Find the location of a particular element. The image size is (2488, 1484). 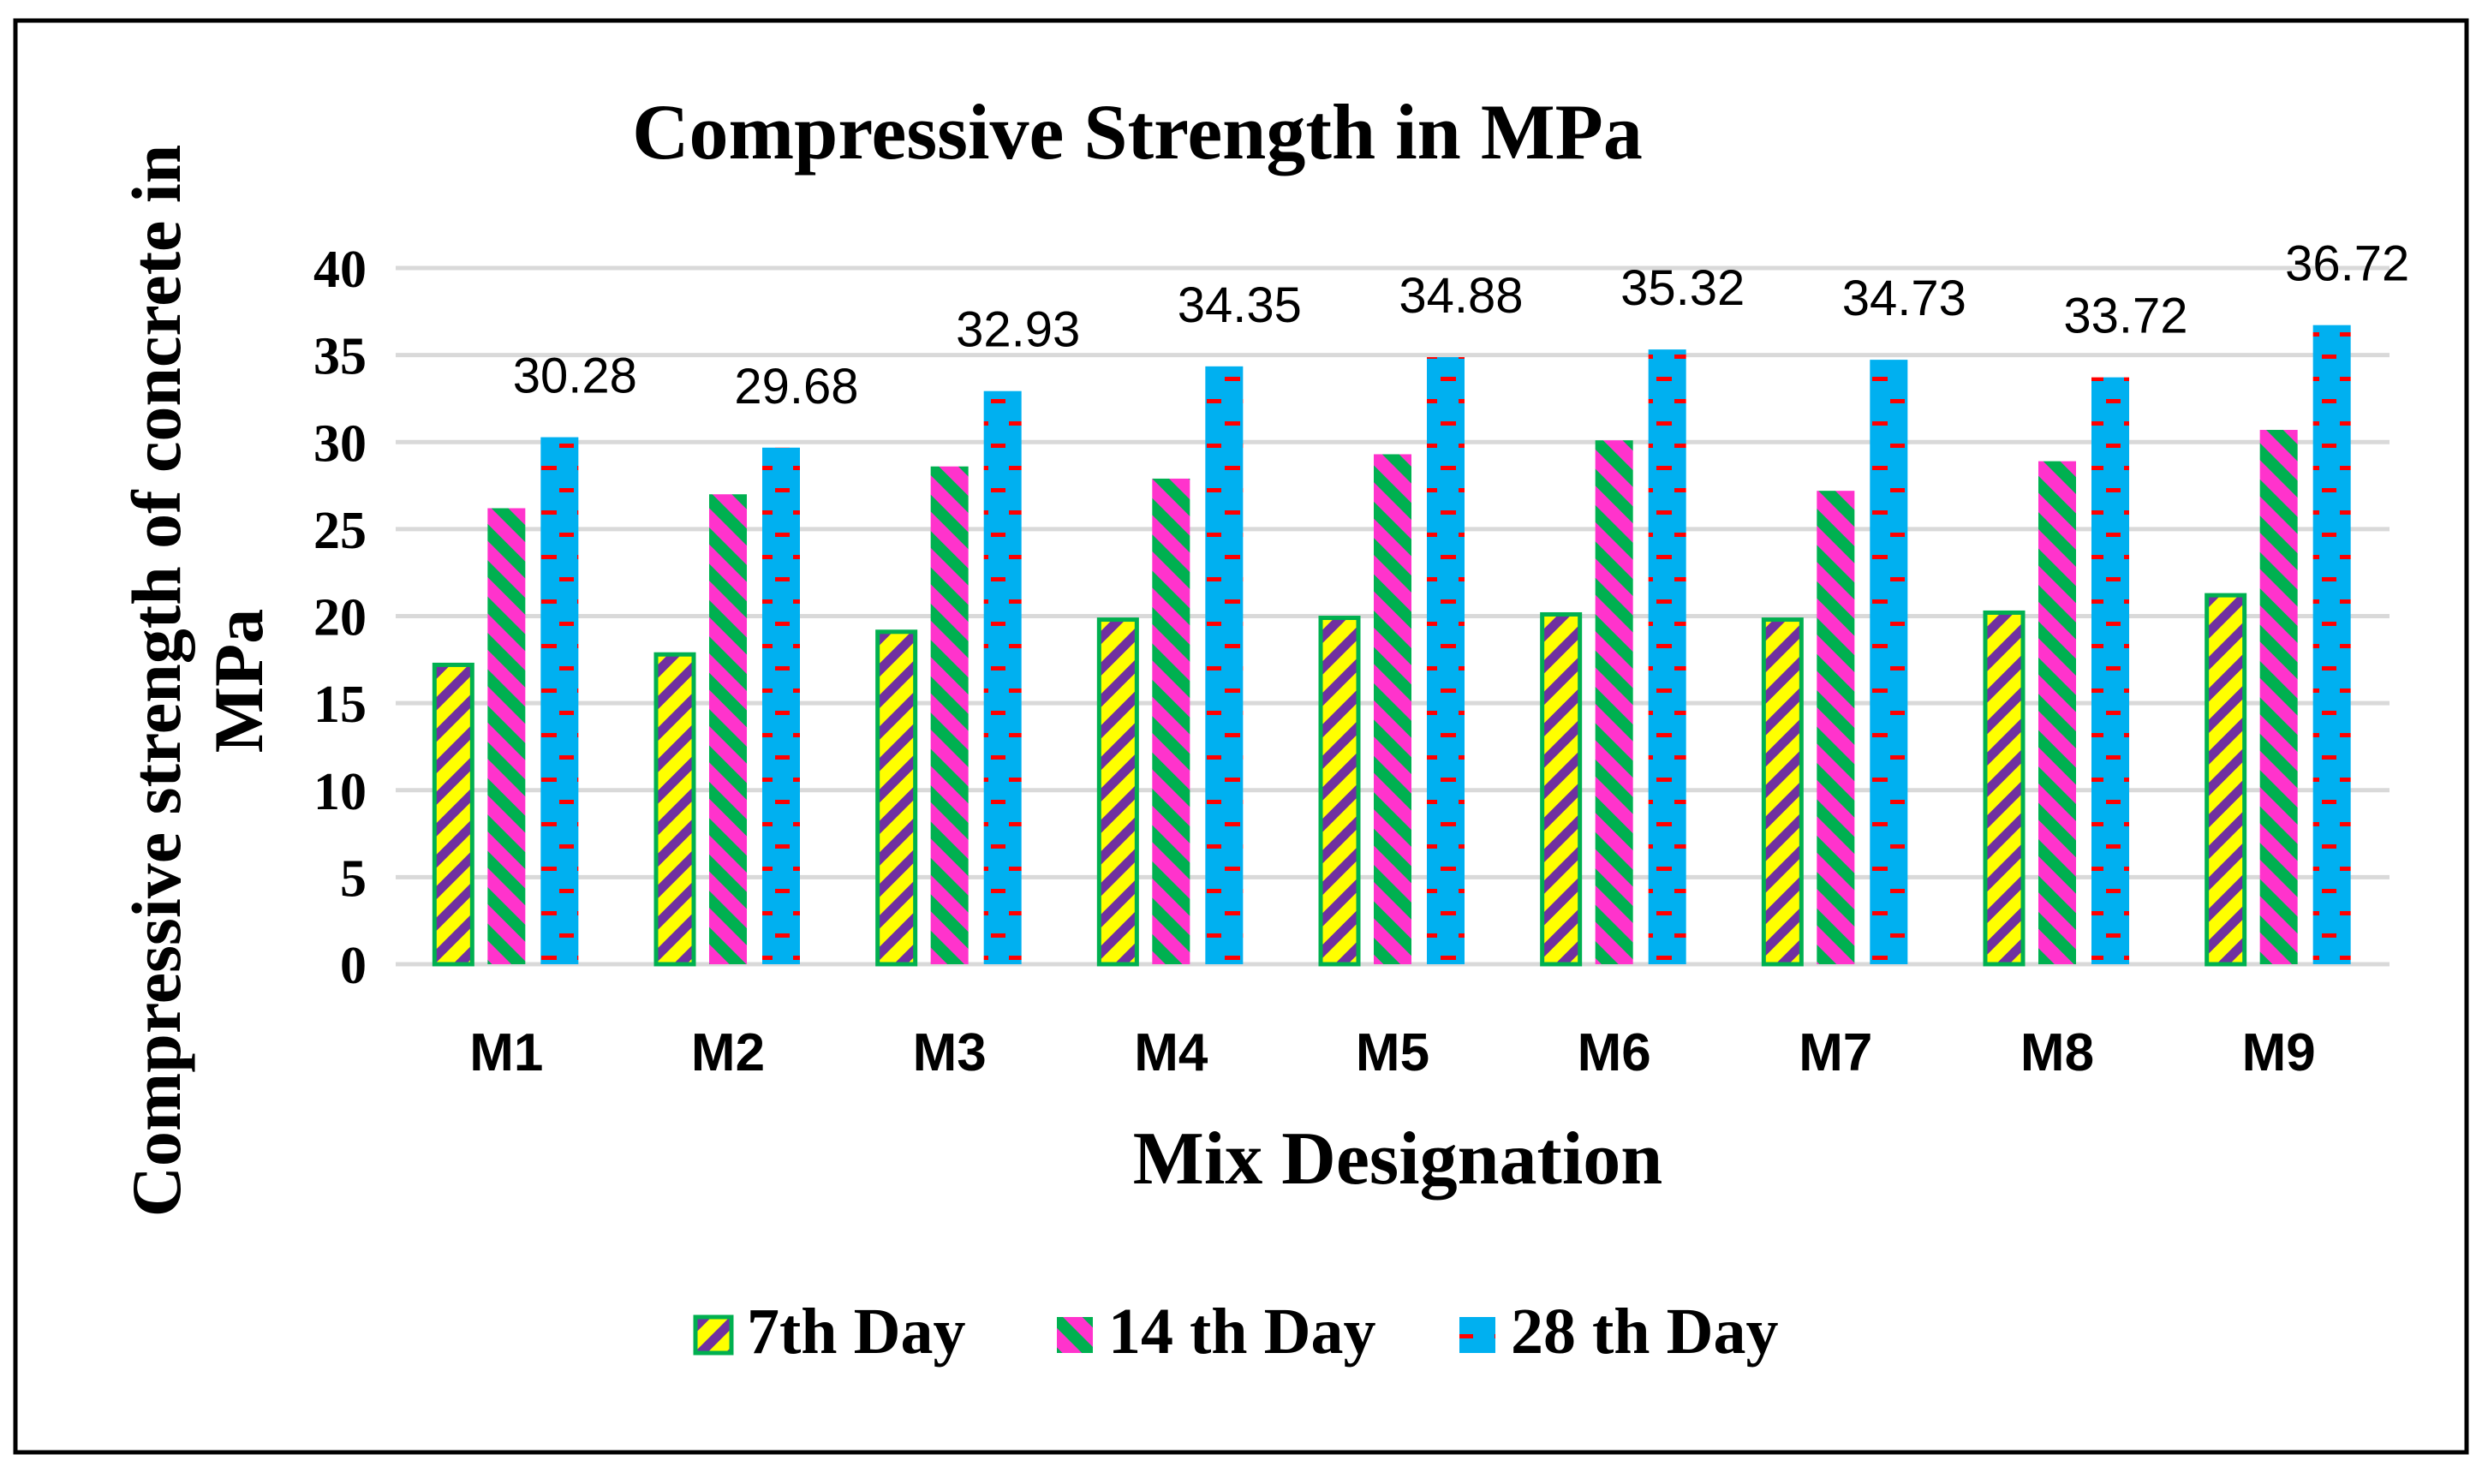

y-tick-label: 30 is located at coordinates (340, 443).